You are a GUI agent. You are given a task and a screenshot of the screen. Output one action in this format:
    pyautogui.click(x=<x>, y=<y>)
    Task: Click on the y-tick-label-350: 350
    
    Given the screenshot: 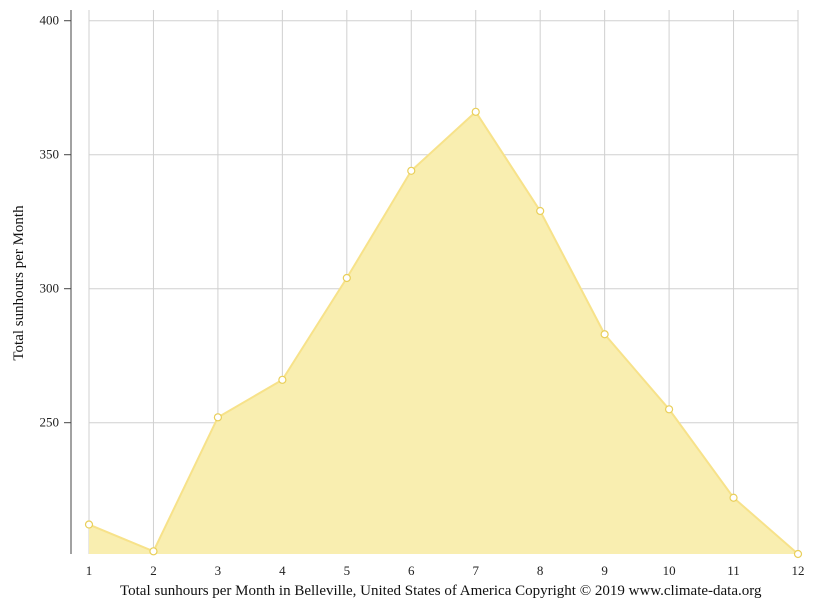 What is the action you would take?
    pyautogui.click(x=50, y=154)
    